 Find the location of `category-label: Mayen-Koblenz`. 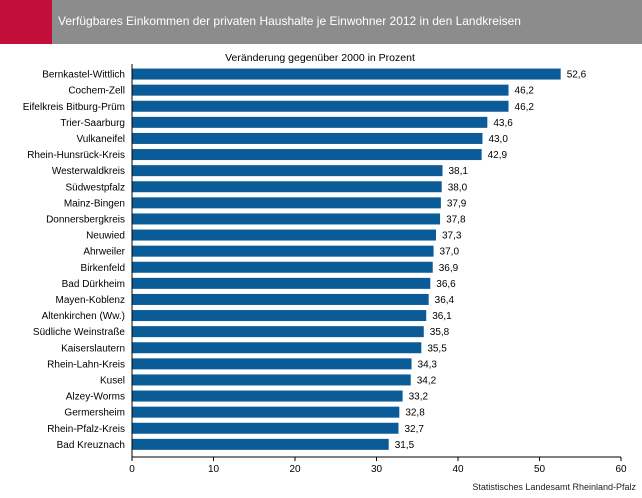

category-label: Mayen-Koblenz is located at coordinates (90, 300).